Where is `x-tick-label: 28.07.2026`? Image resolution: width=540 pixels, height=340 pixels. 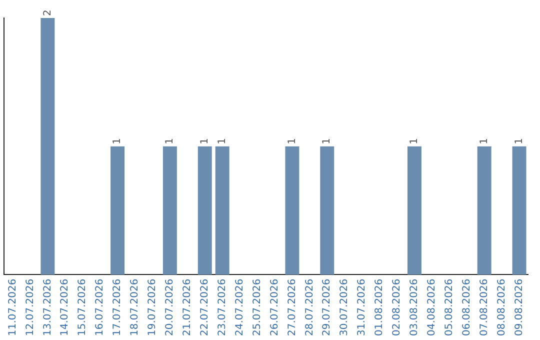 x-tick-label: 28.07.2026 is located at coordinates (310, 307).